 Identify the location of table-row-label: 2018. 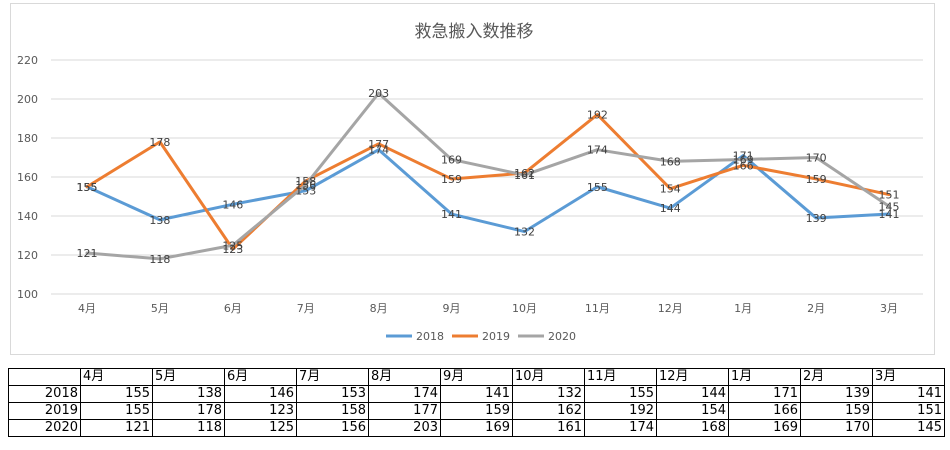
(44, 394).